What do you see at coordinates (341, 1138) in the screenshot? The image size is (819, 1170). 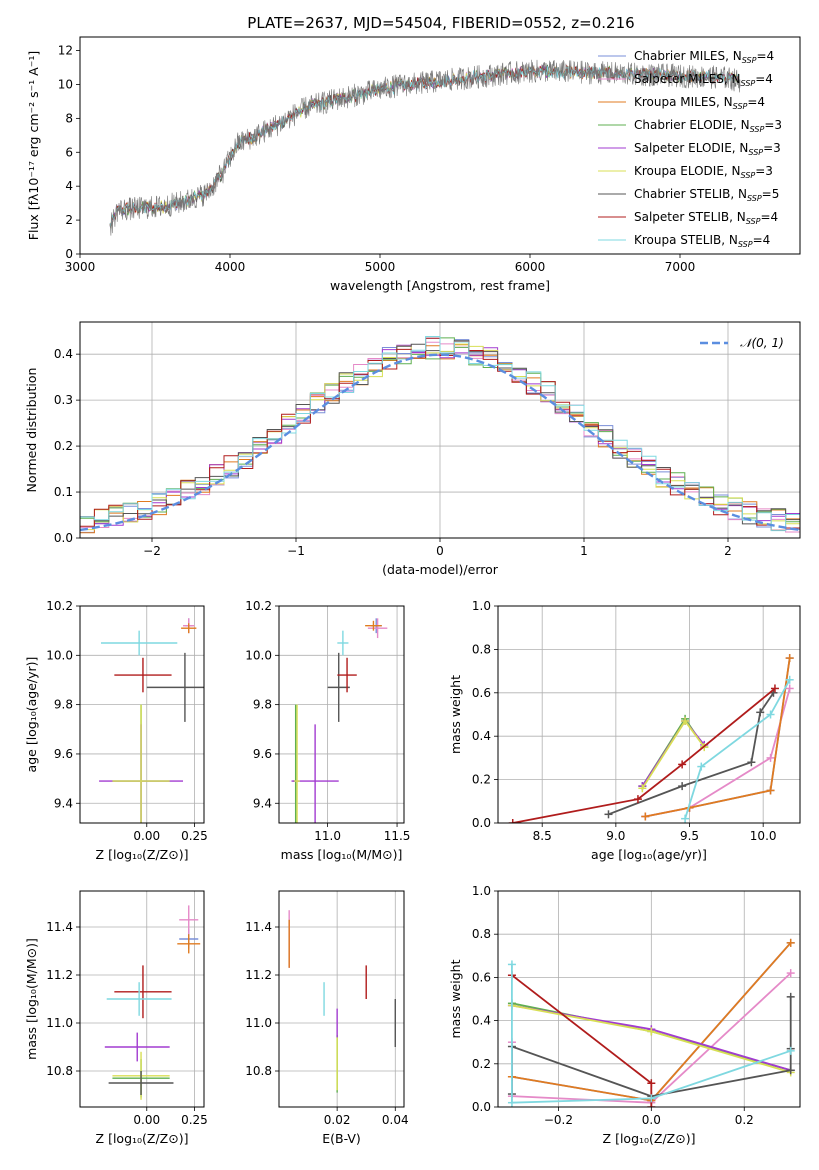 I see `x-axis-label: E(B-V)` at bounding box center [341, 1138].